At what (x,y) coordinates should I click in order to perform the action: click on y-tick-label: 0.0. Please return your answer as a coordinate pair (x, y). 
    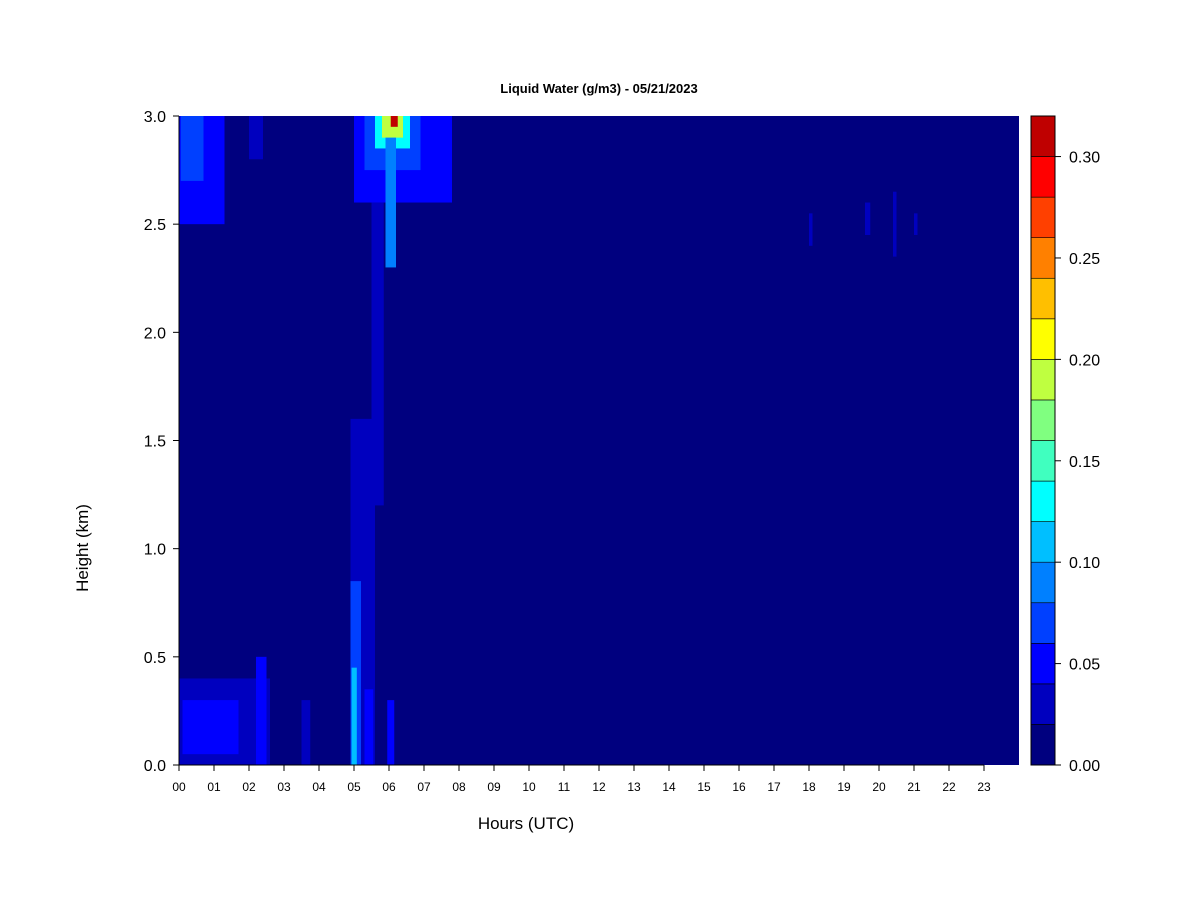
    Looking at the image, I should click on (155, 766).